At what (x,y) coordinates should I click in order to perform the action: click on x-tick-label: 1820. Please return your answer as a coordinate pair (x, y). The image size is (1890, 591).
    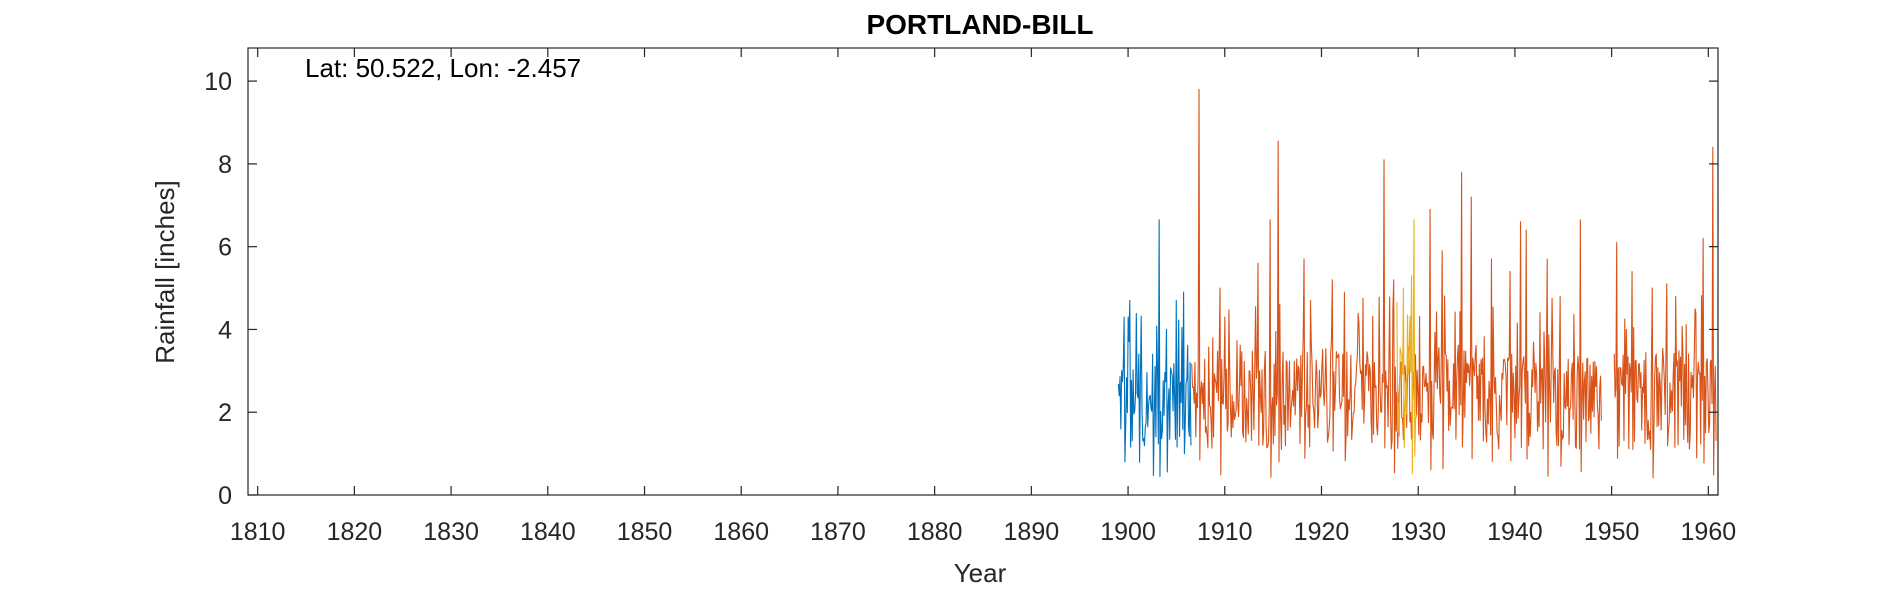
    Looking at the image, I should click on (355, 532).